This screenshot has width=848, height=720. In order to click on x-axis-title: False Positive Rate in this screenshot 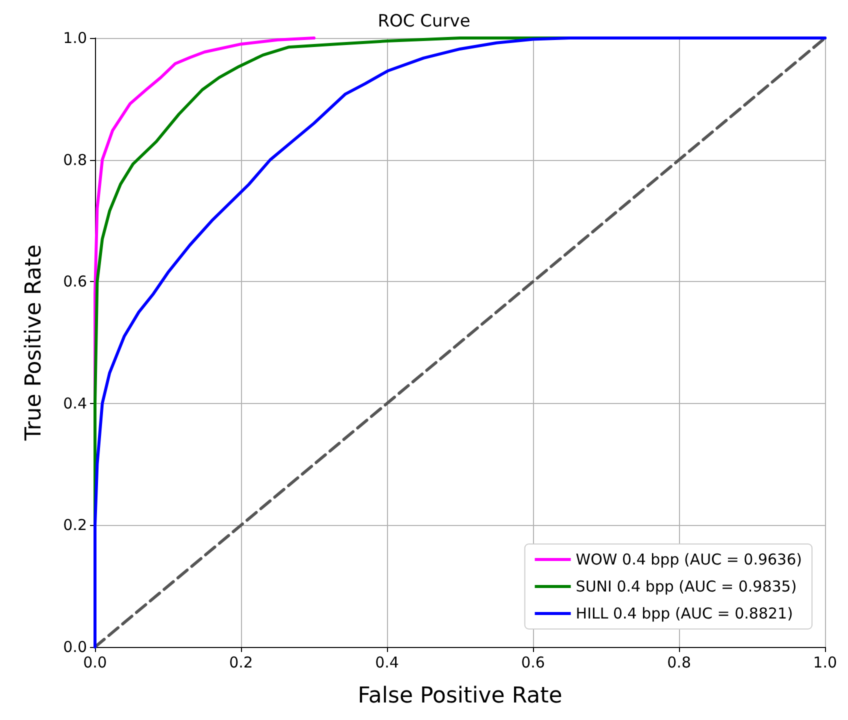, I will do `click(460, 696)`.